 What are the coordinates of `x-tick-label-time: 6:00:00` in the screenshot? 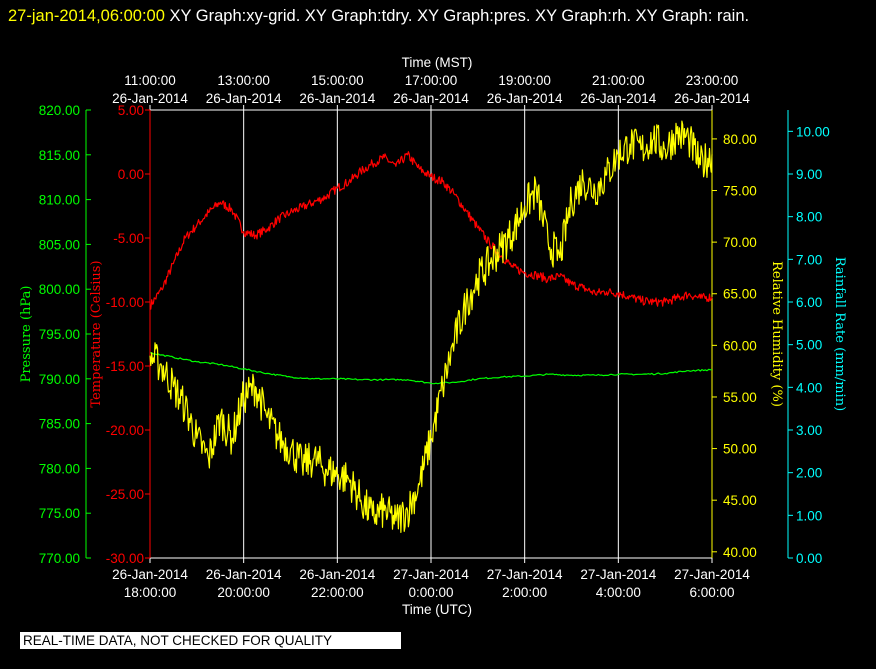 It's located at (711, 592).